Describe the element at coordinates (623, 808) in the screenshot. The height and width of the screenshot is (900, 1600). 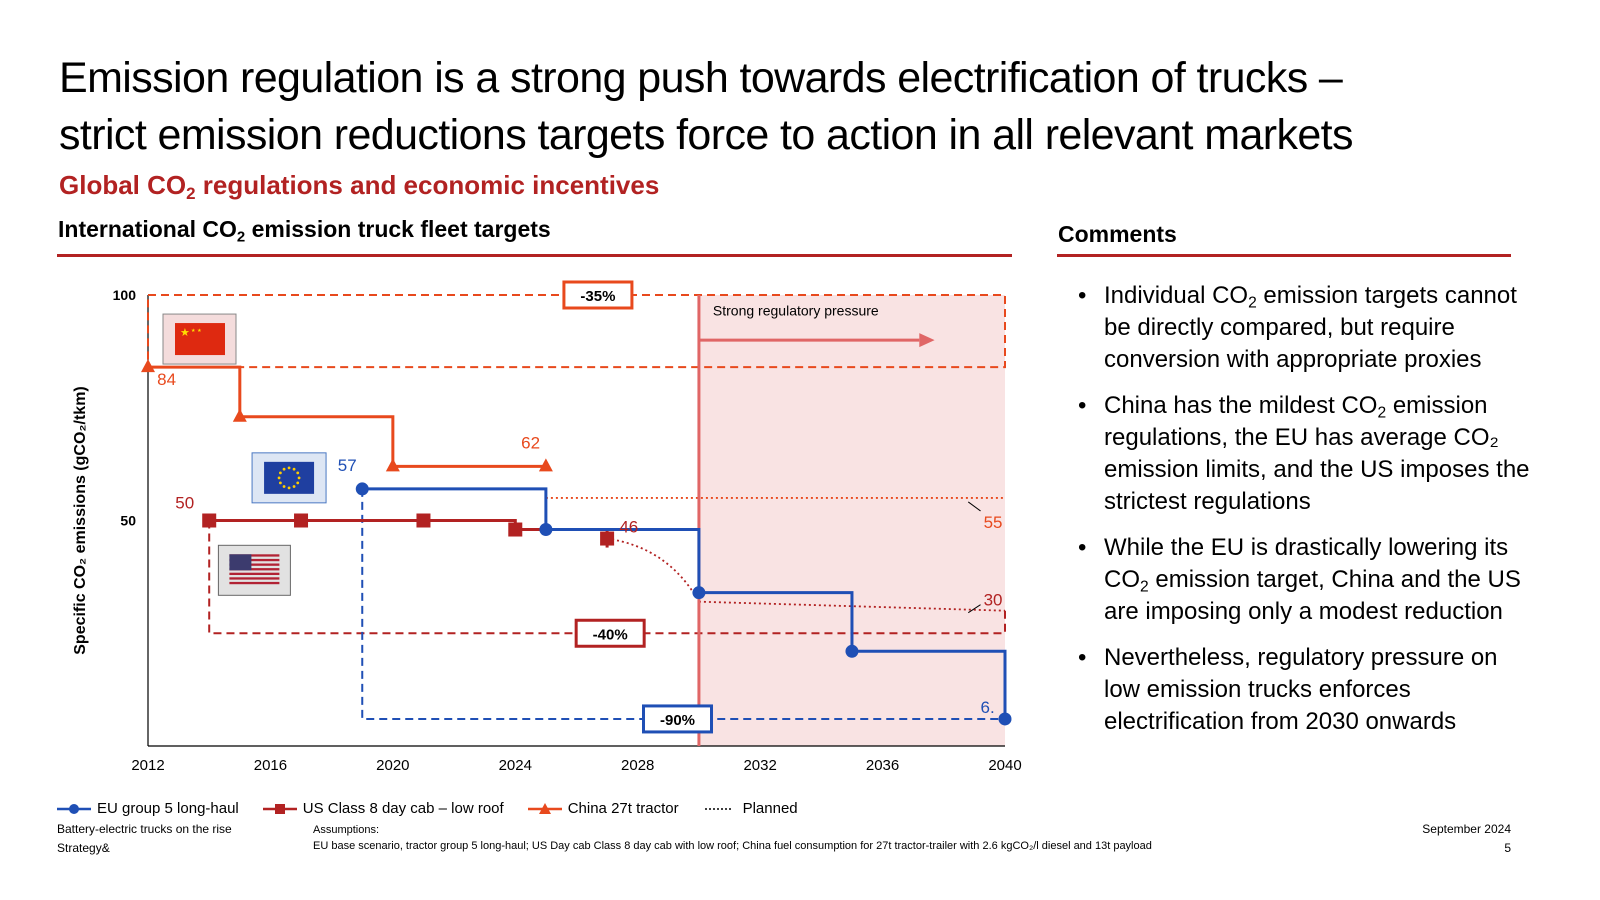
I see `legend-china-label: China 27t tractor` at that location.